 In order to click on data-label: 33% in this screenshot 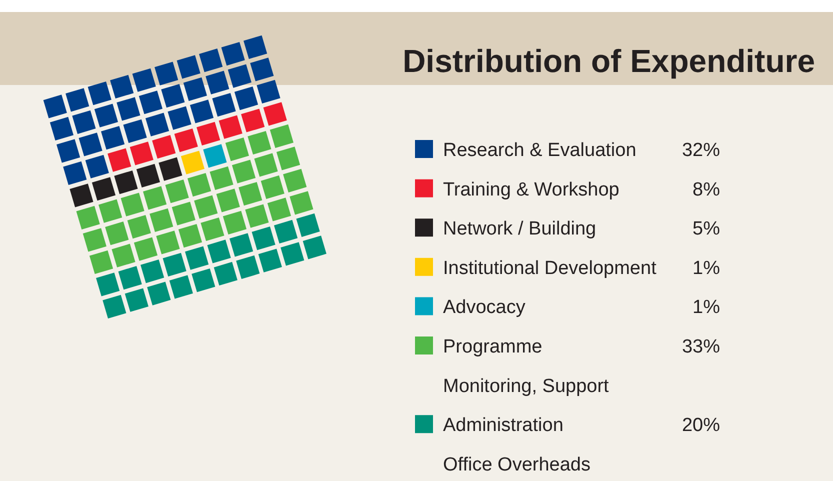, I will do `click(701, 347)`.